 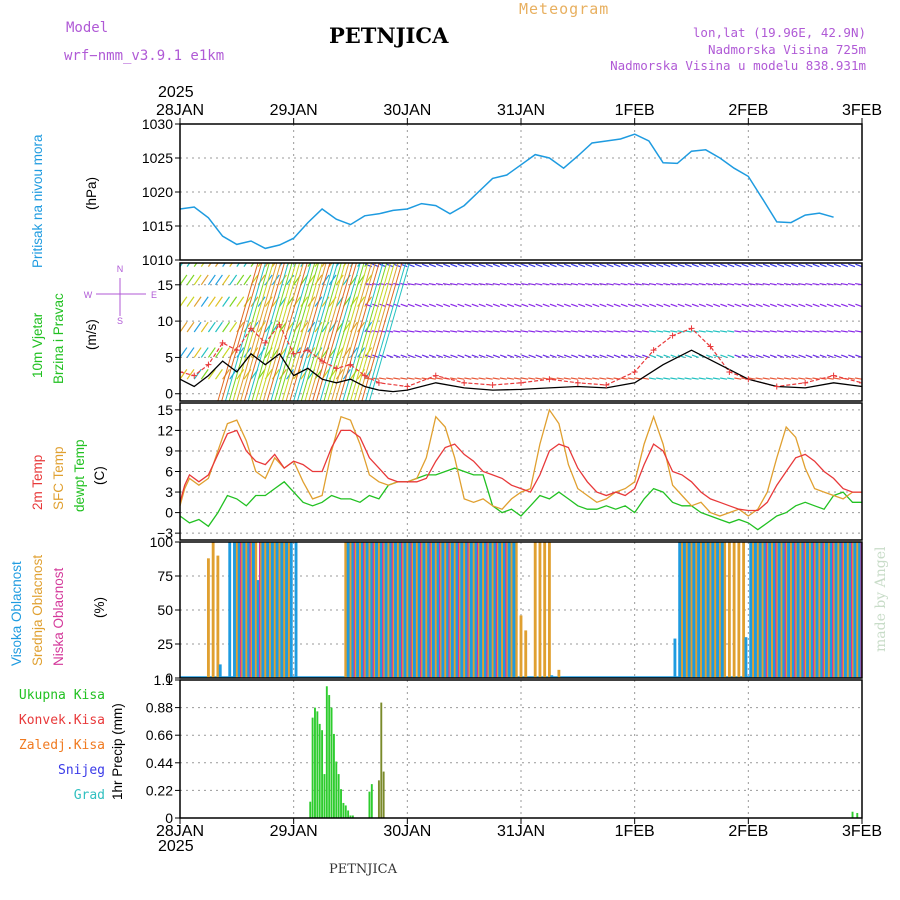 What do you see at coordinates (521, 610) in the screenshot?
I see `cloud-panel` at bounding box center [521, 610].